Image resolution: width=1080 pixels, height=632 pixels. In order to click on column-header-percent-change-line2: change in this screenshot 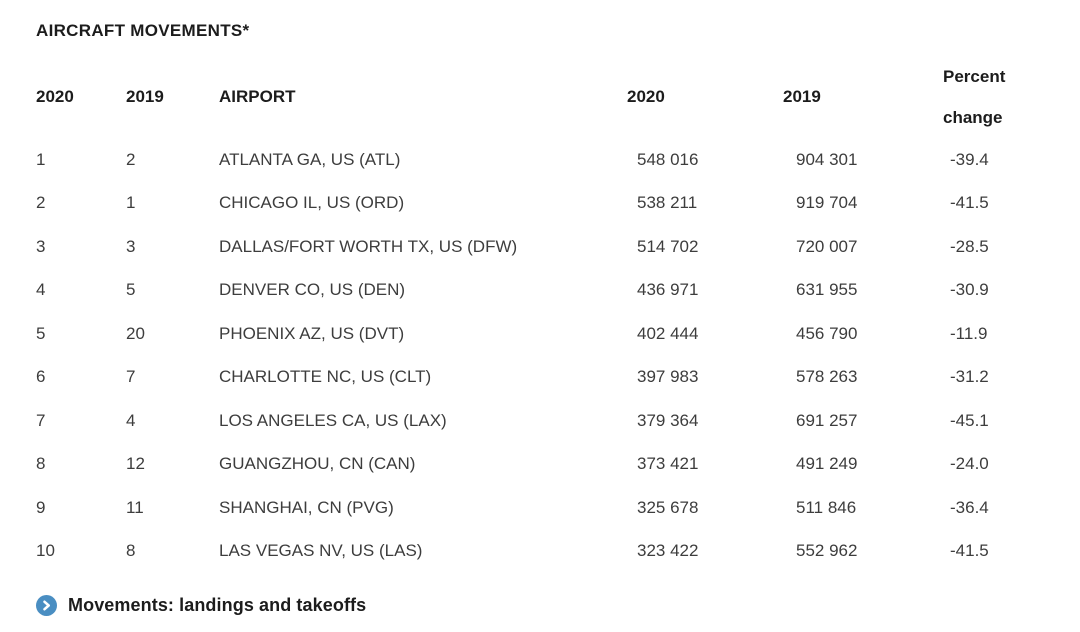, I will do `click(973, 117)`.